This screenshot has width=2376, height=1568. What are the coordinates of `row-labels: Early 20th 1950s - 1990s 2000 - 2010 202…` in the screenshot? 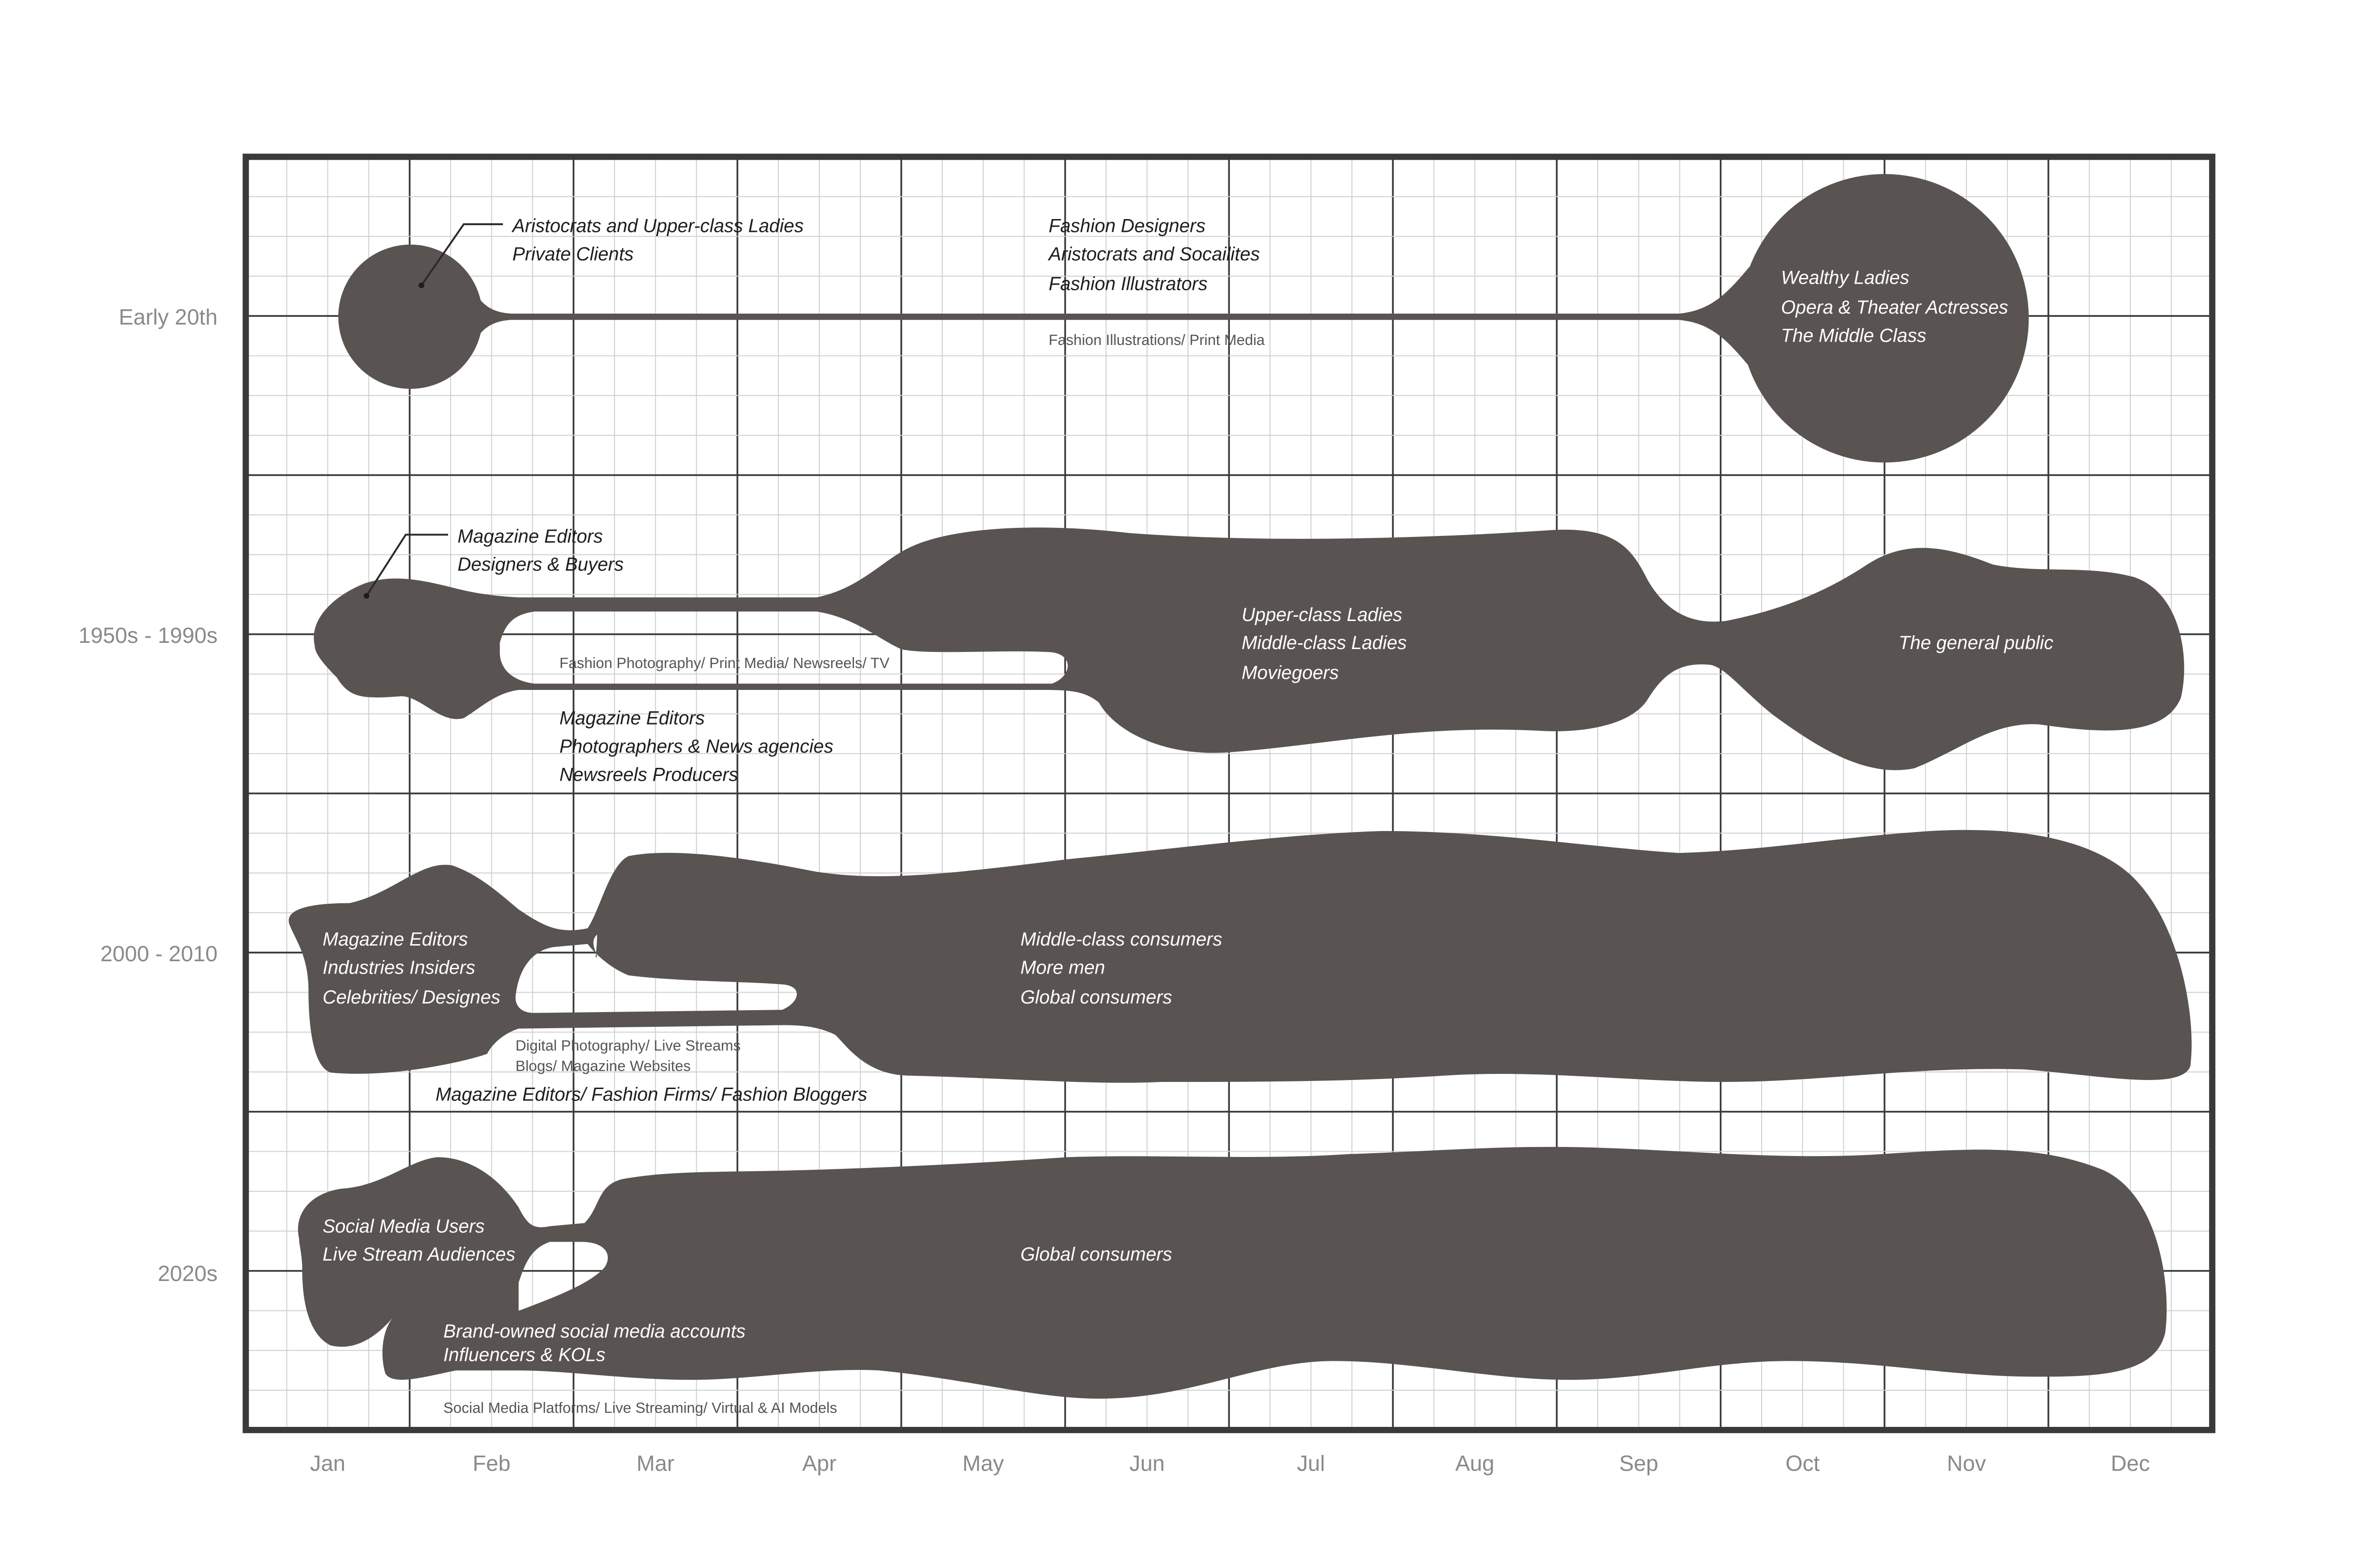 It's located at (148, 796).